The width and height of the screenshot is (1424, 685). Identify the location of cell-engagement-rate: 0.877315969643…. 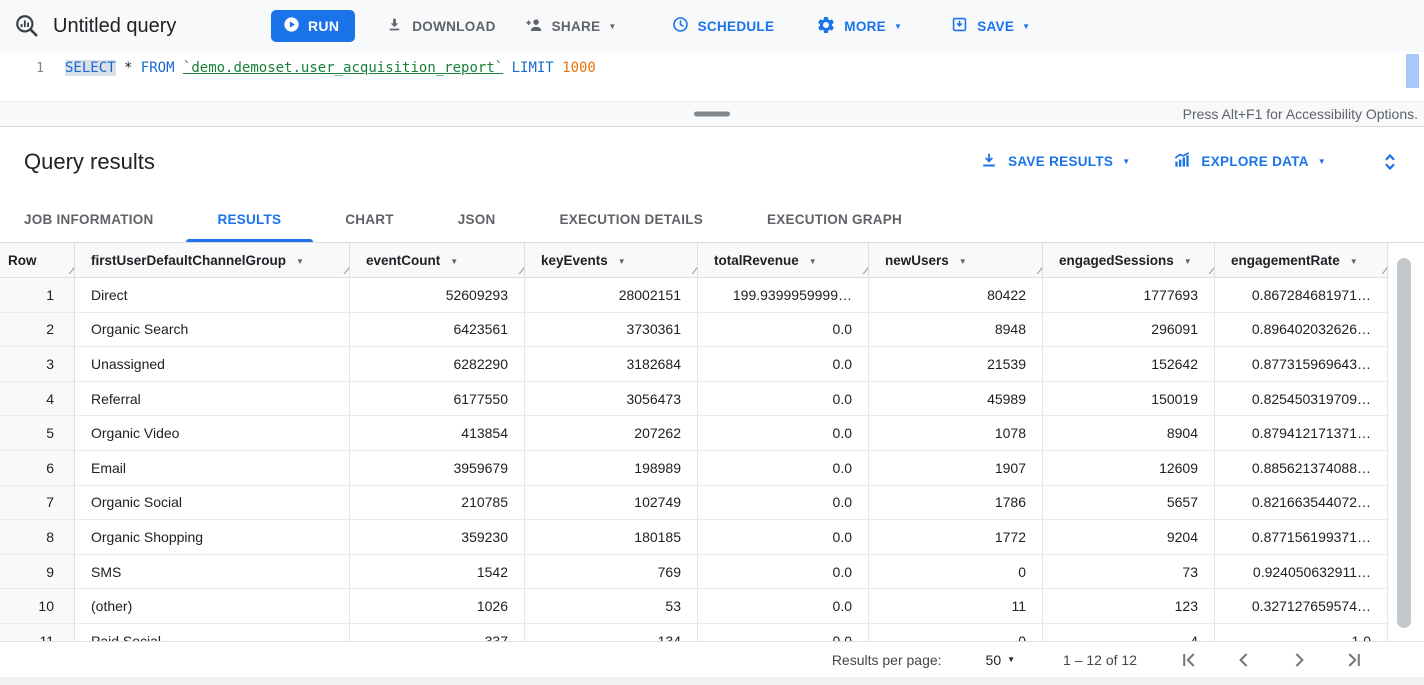
(1301, 364).